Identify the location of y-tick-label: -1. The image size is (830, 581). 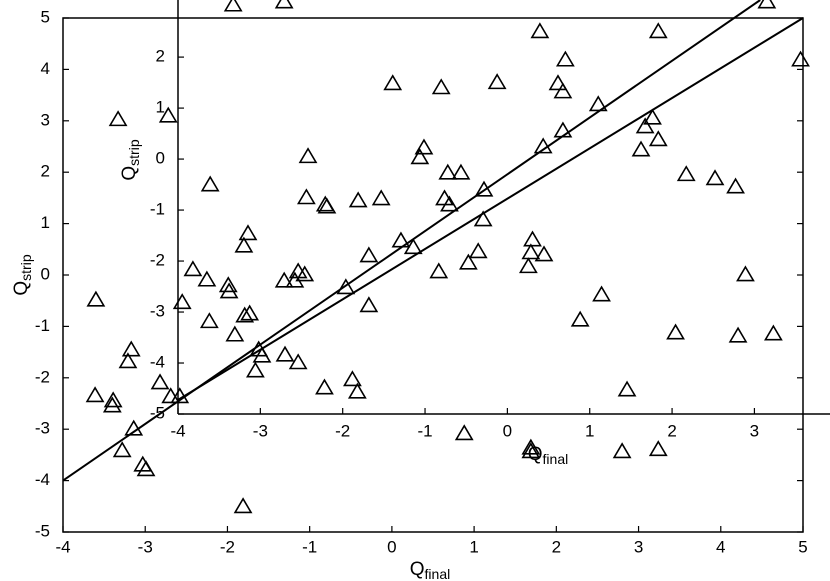
(157, 209).